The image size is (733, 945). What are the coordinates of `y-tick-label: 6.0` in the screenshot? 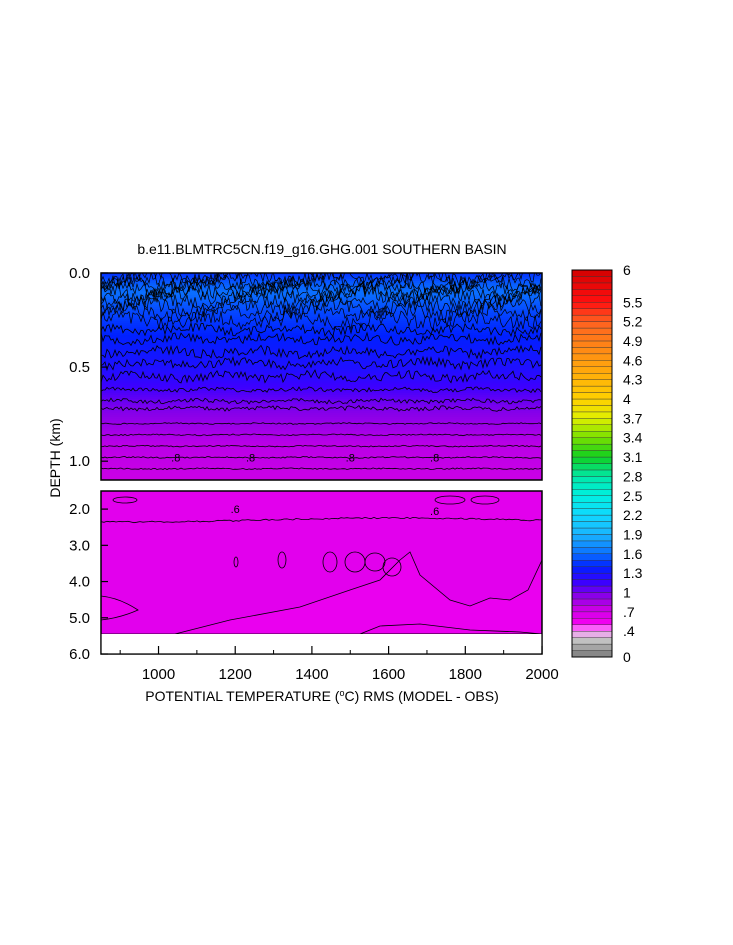 It's located at (79, 654).